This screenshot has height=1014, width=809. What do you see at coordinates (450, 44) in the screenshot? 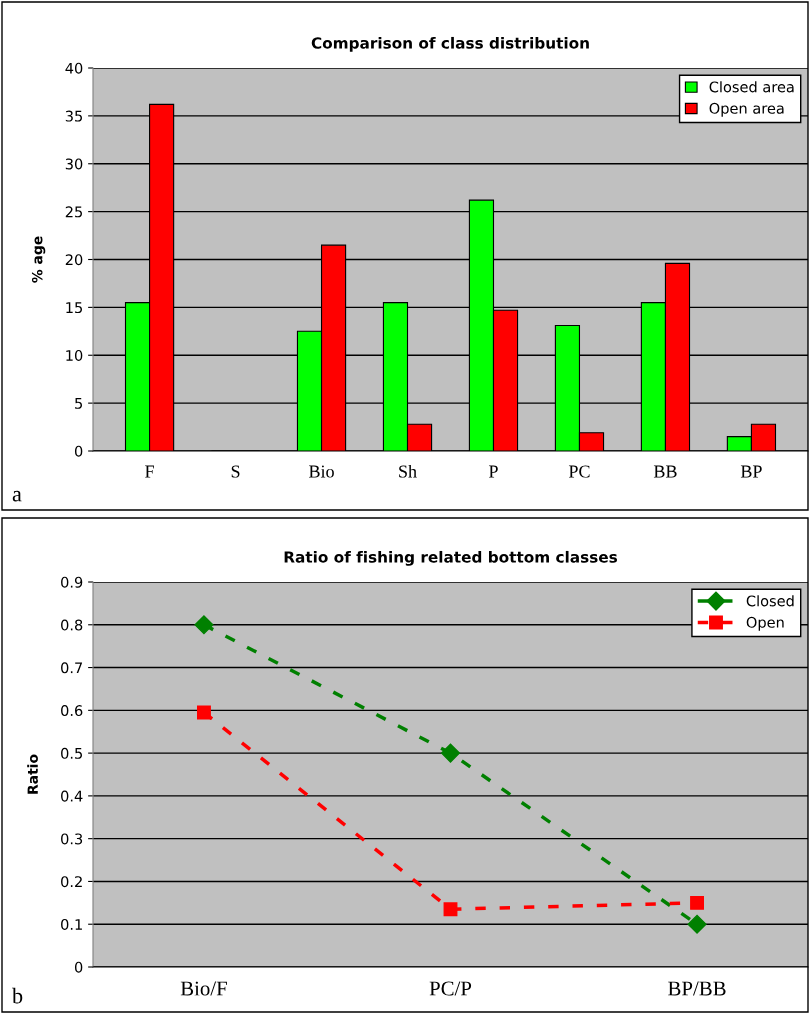
I see `chart-title: Comparison of class distribution` at bounding box center [450, 44].